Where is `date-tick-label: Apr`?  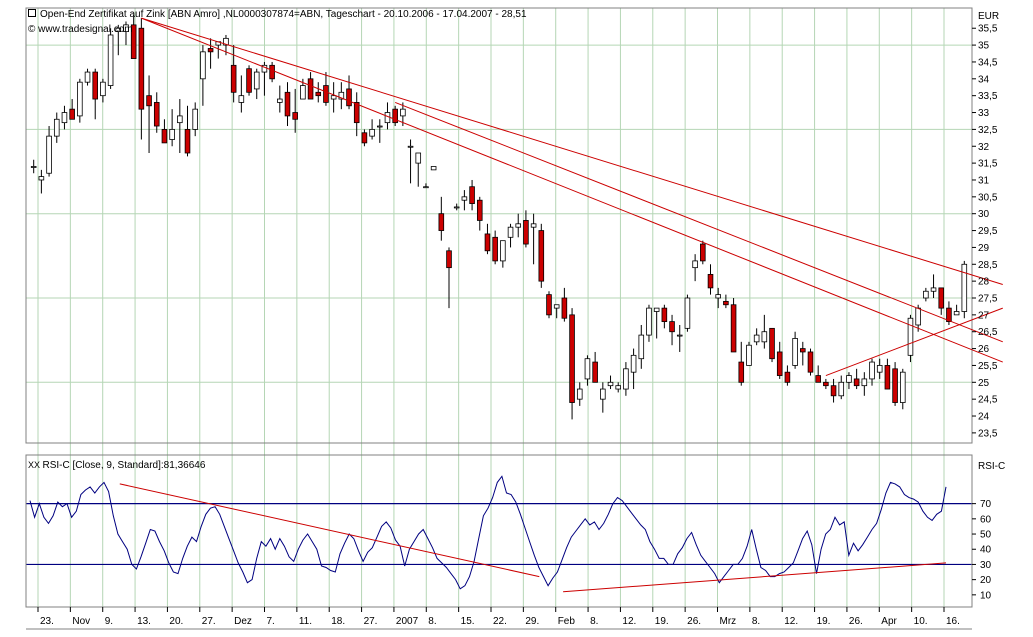
date-tick-label: Apr is located at coordinates (889, 621).